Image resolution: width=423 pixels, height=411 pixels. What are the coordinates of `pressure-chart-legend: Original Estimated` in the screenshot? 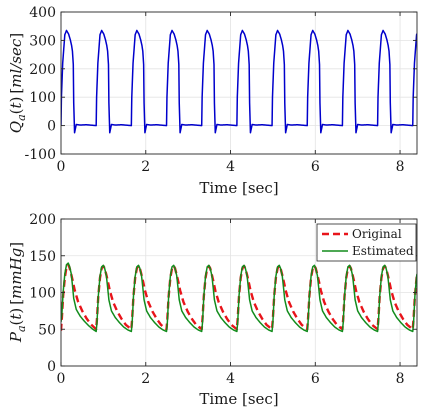 It's located at (366, 242).